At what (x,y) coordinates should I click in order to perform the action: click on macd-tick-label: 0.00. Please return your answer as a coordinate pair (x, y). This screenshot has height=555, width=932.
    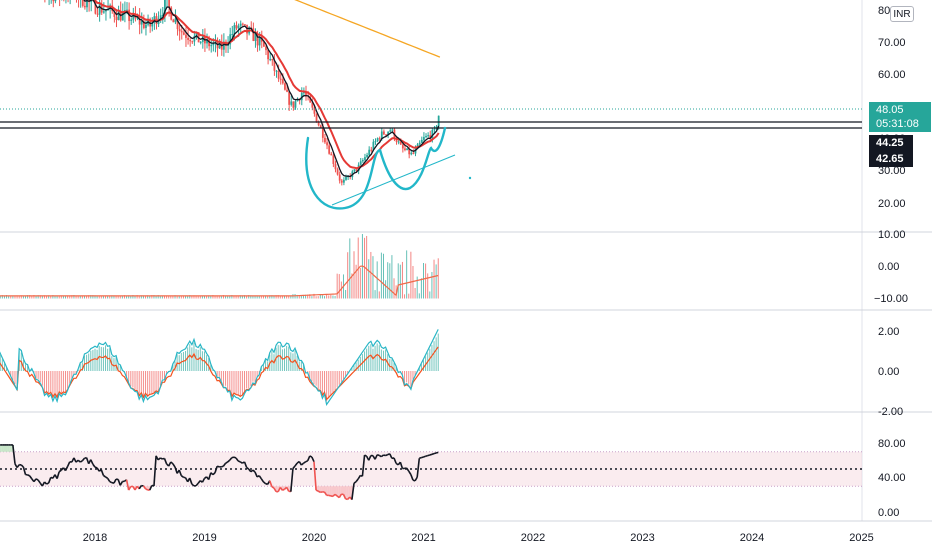
    Looking at the image, I should click on (888, 372).